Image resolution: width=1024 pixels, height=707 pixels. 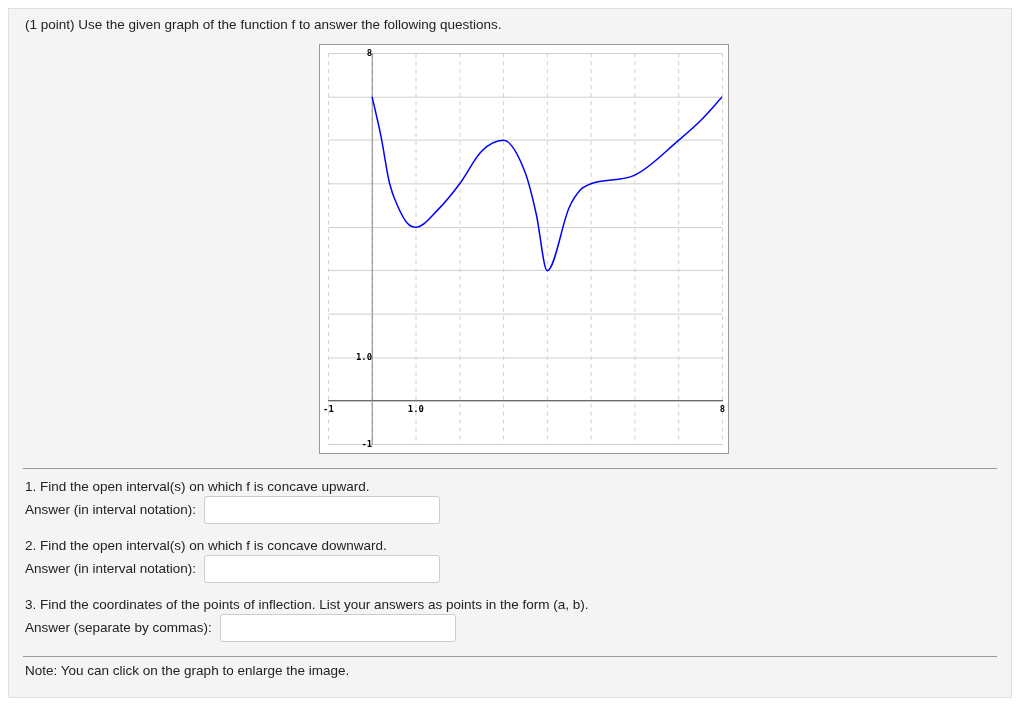 What do you see at coordinates (118, 627) in the screenshot?
I see `text: Answer (separate by commas):` at bounding box center [118, 627].